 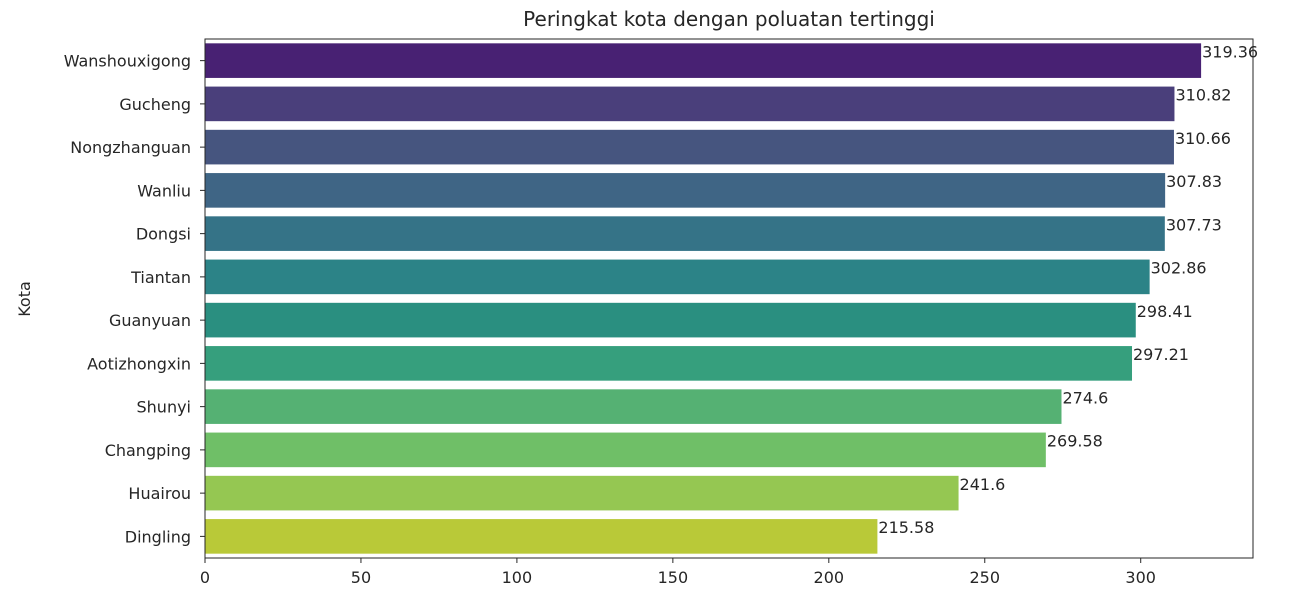 I want to click on x-tick-label: 150, so click(x=673, y=577).